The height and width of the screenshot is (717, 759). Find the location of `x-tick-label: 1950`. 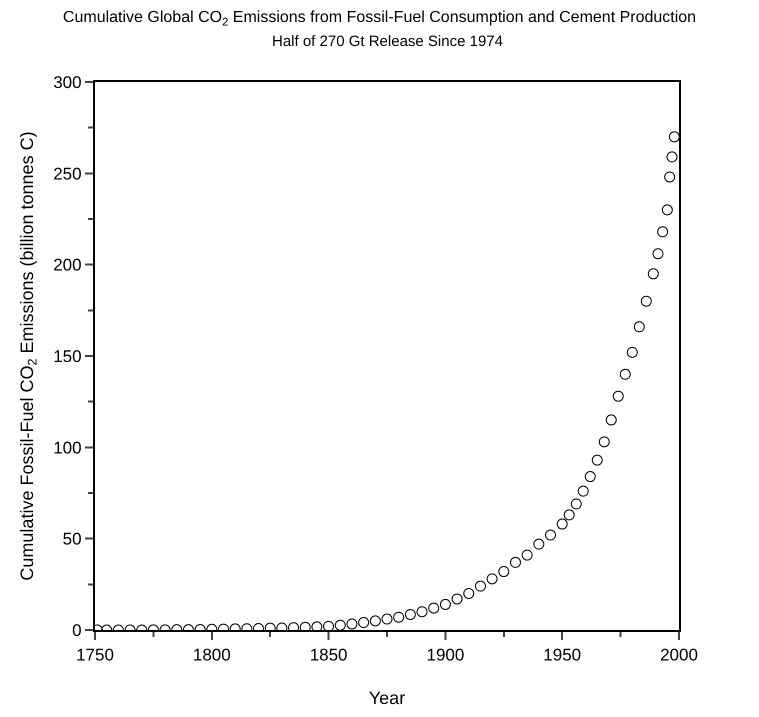

x-tick-label: 1950 is located at coordinates (562, 654).